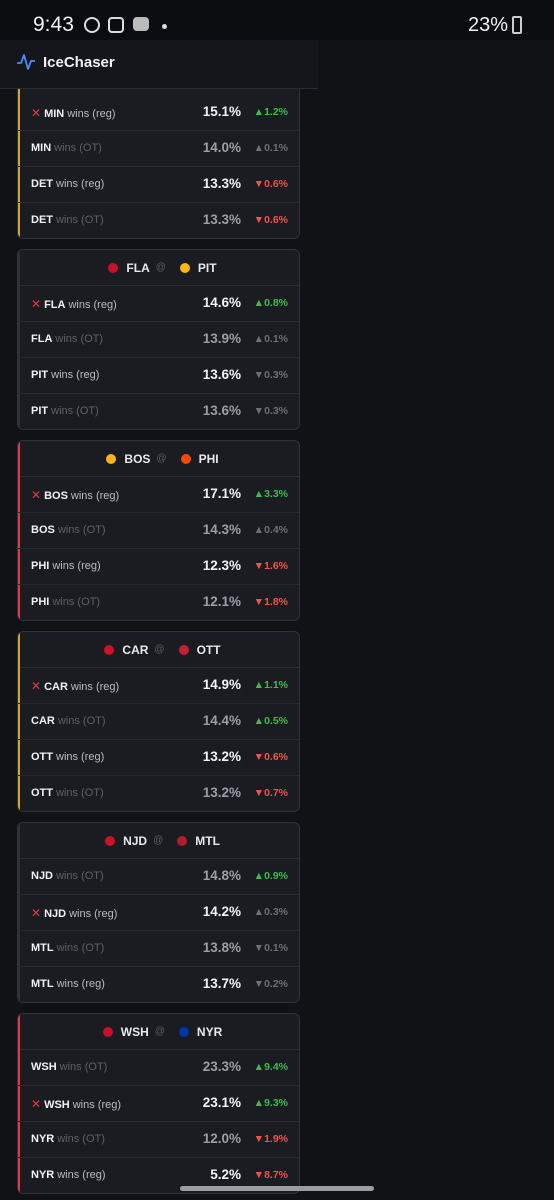 The height and width of the screenshot is (1200, 554). I want to click on outcome-row: DET wins (OT) 13.3% ▼0.6%, so click(158, 220).